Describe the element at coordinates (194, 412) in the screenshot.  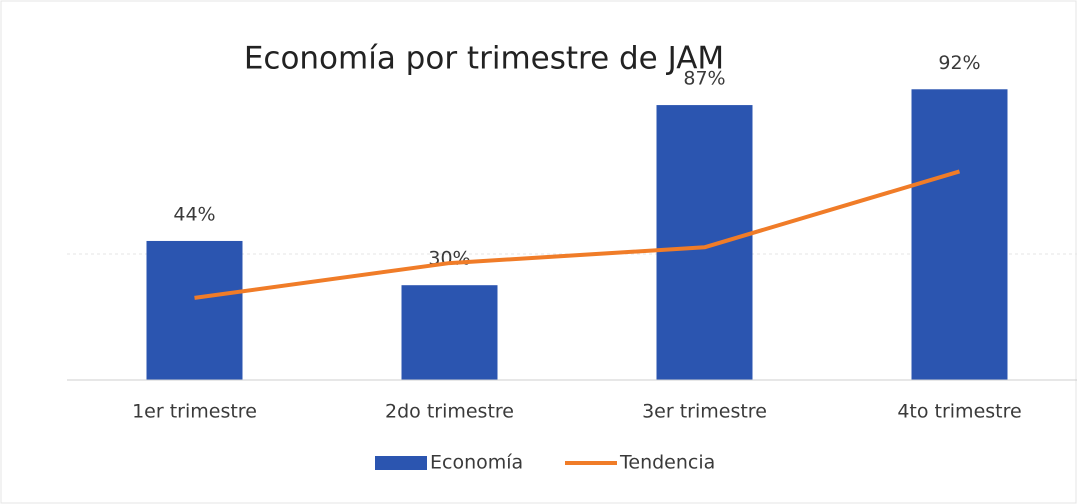
I see `x-tick-label: 1er trimestre` at that location.